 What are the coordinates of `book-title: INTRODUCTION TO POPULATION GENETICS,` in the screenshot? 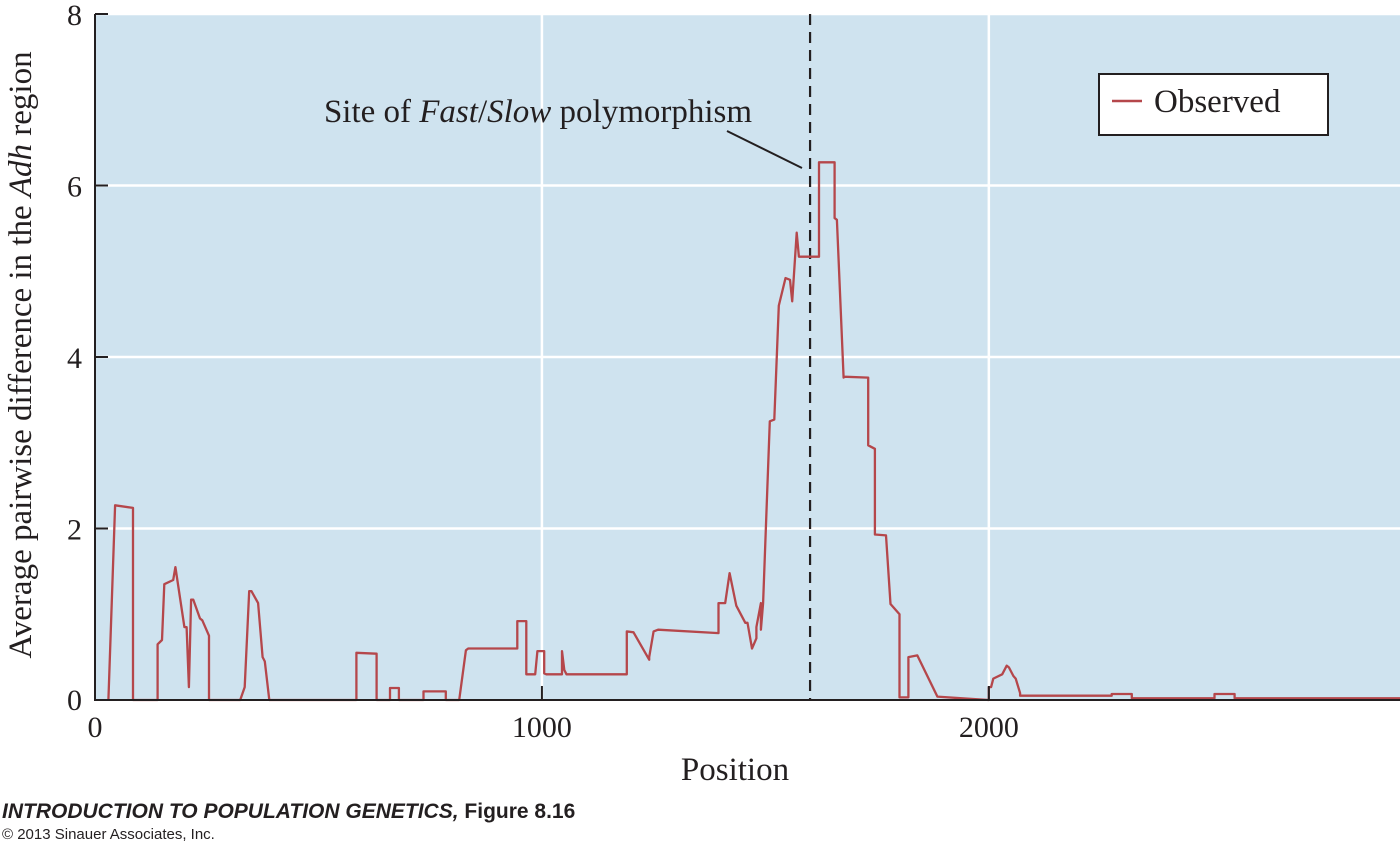 It's located at (230, 811).